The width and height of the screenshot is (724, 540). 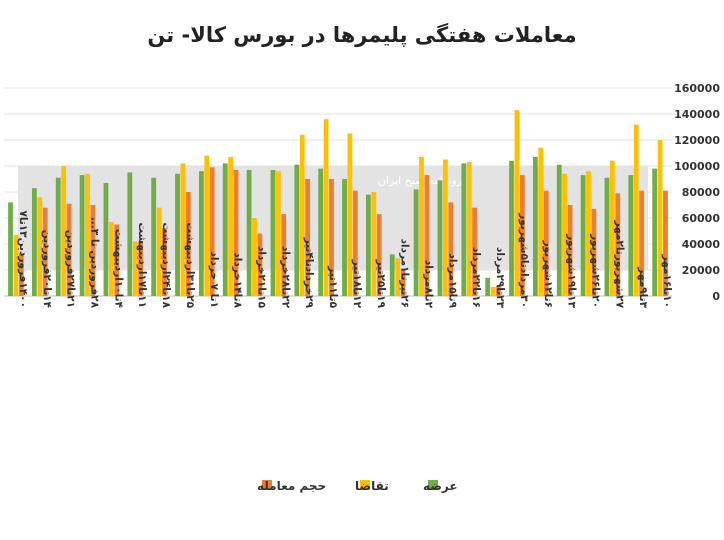 What do you see at coordinates (697, 166) in the screenshot?
I see `y-tick-label: 100000` at bounding box center [697, 166].